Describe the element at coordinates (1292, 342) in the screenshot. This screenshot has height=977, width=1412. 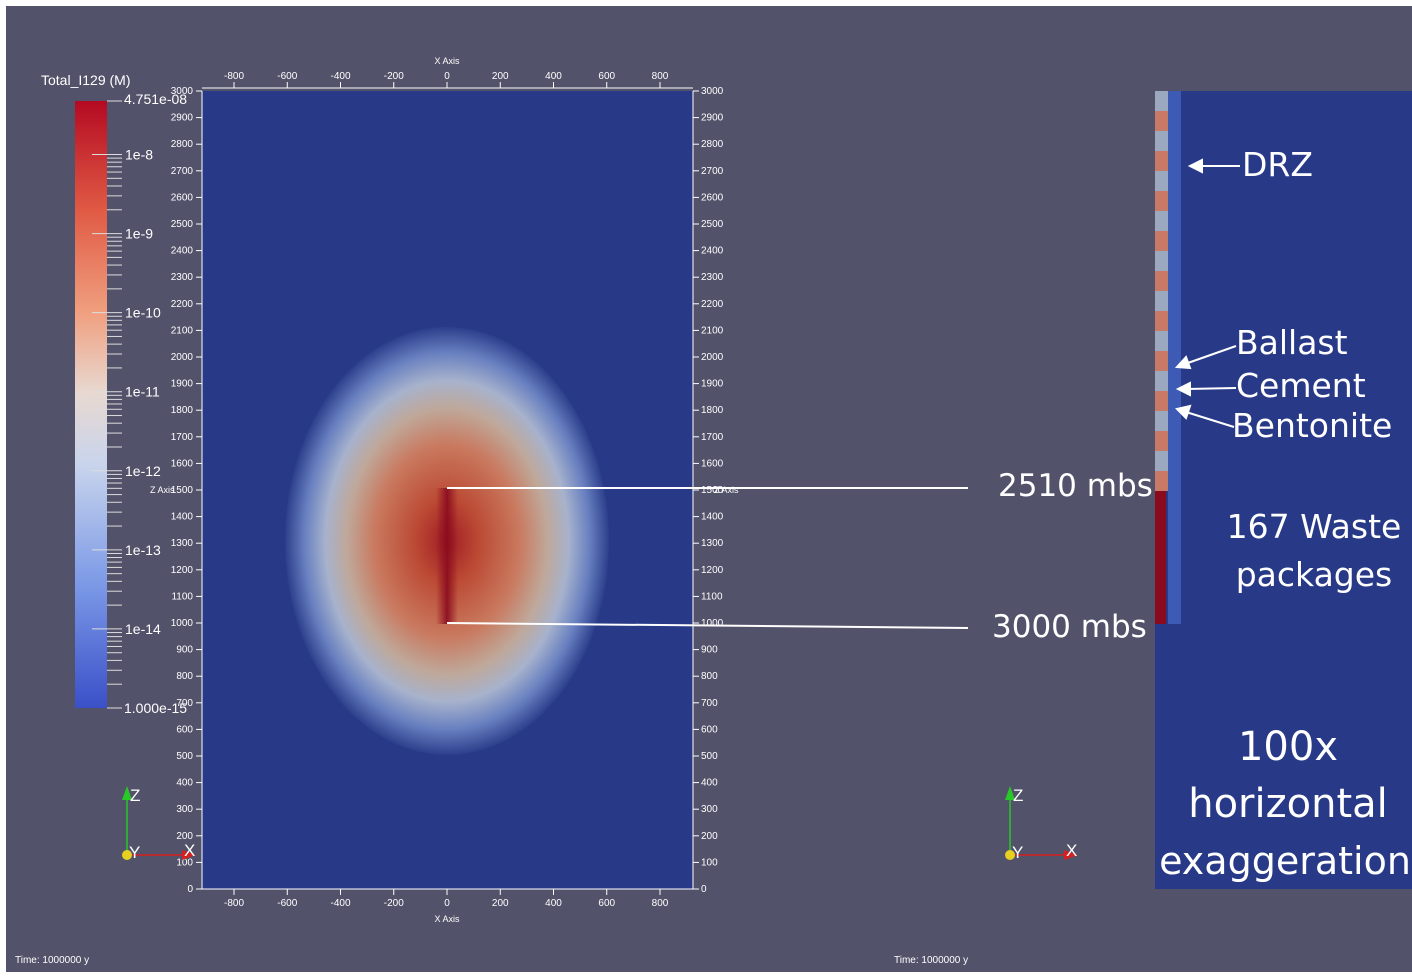
I see `ballast-label: Ballast` at that location.